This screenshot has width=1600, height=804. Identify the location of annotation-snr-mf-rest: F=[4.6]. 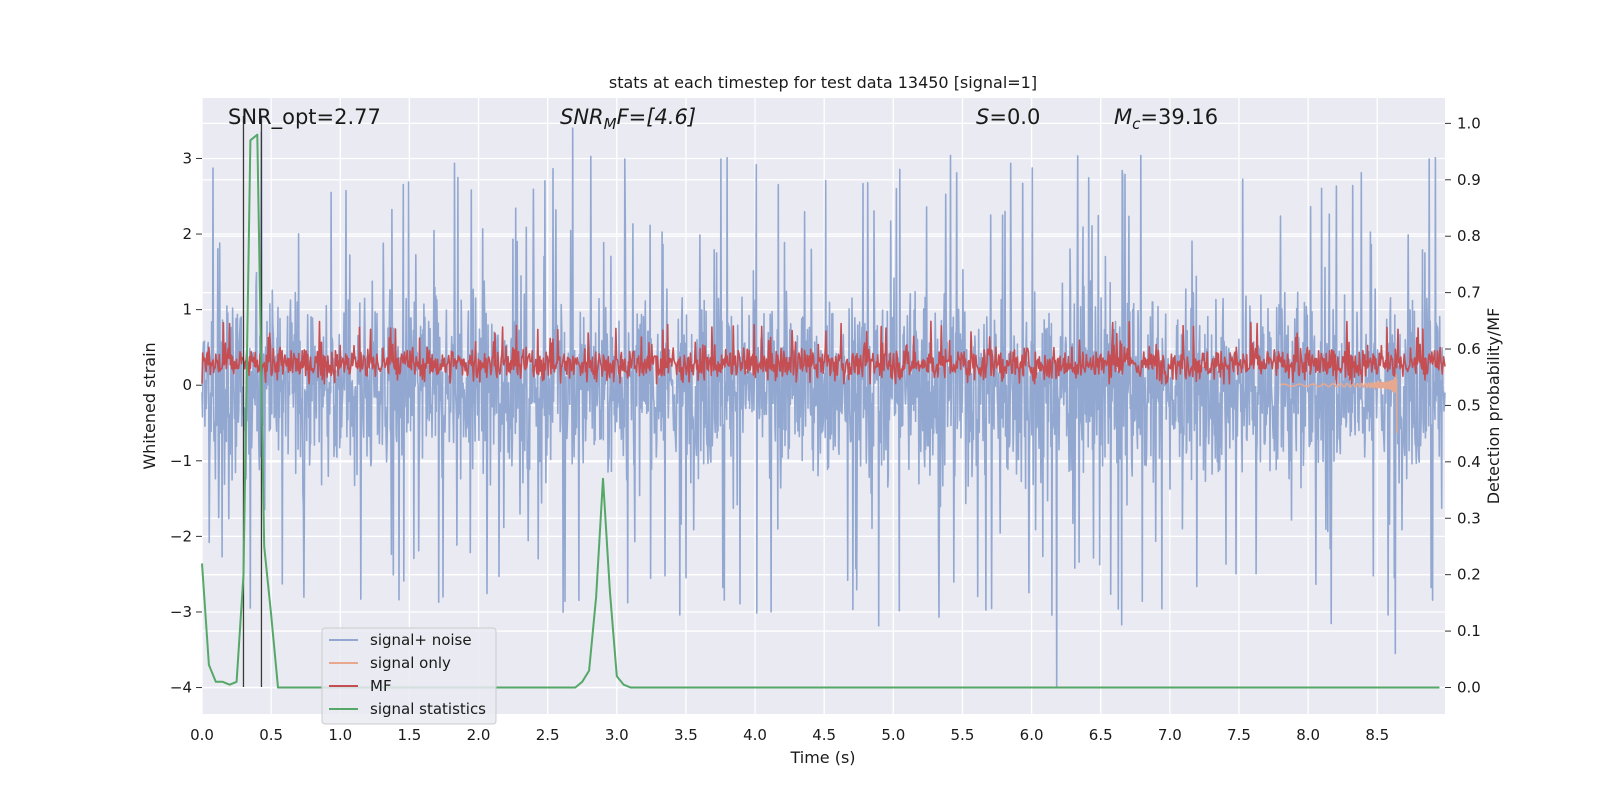
(656, 117).